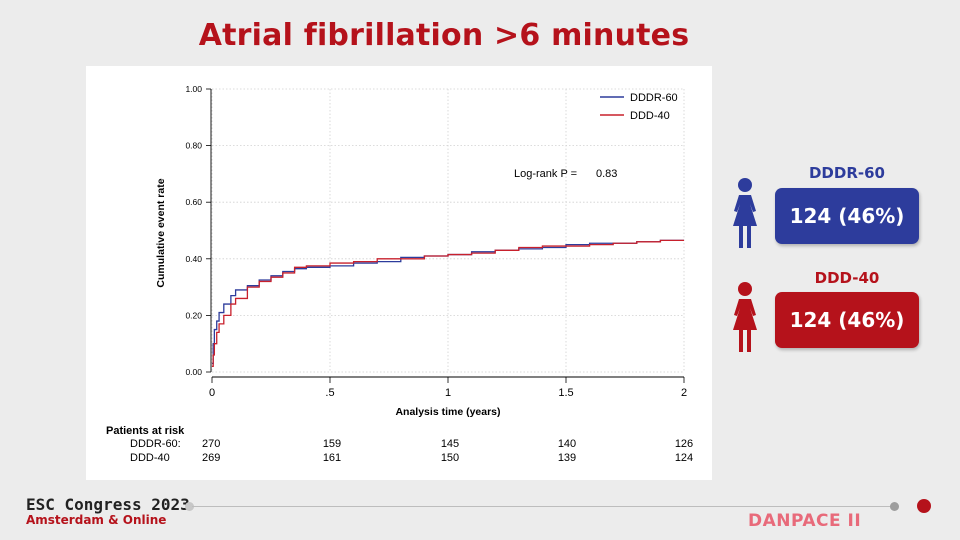  Describe the element at coordinates (193, 146) in the screenshot. I see `y-tick-label: 0.80` at that location.